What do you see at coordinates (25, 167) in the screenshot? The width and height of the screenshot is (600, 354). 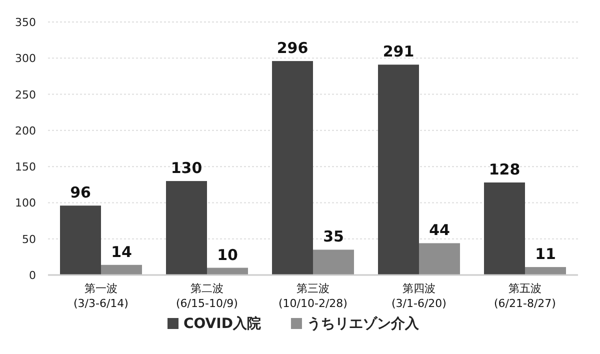 I see `y-tick-label: 150` at bounding box center [25, 167].